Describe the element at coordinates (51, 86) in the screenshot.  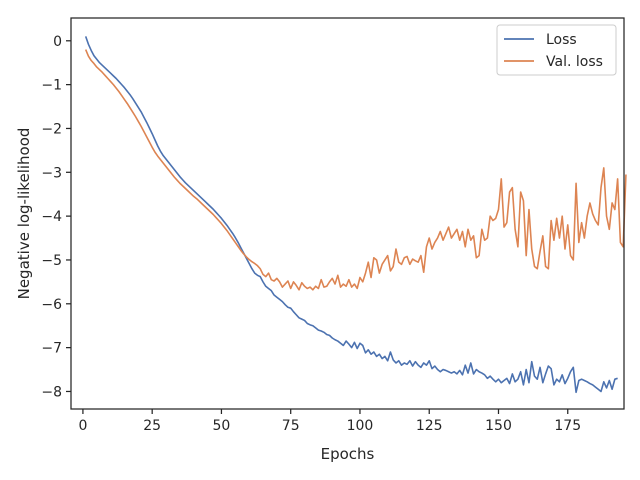
I see `y-tick-label: −1` at that location.